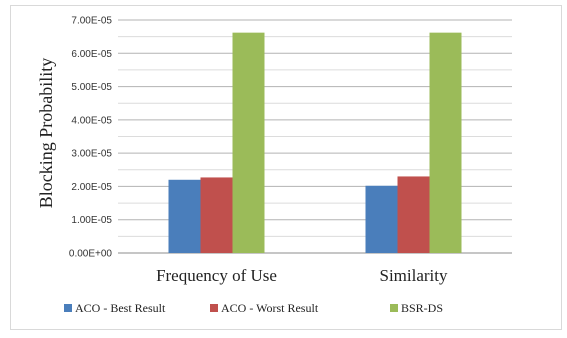  What do you see at coordinates (445, 142) in the screenshot?
I see `bar-bsr-ds-similarity` at bounding box center [445, 142].